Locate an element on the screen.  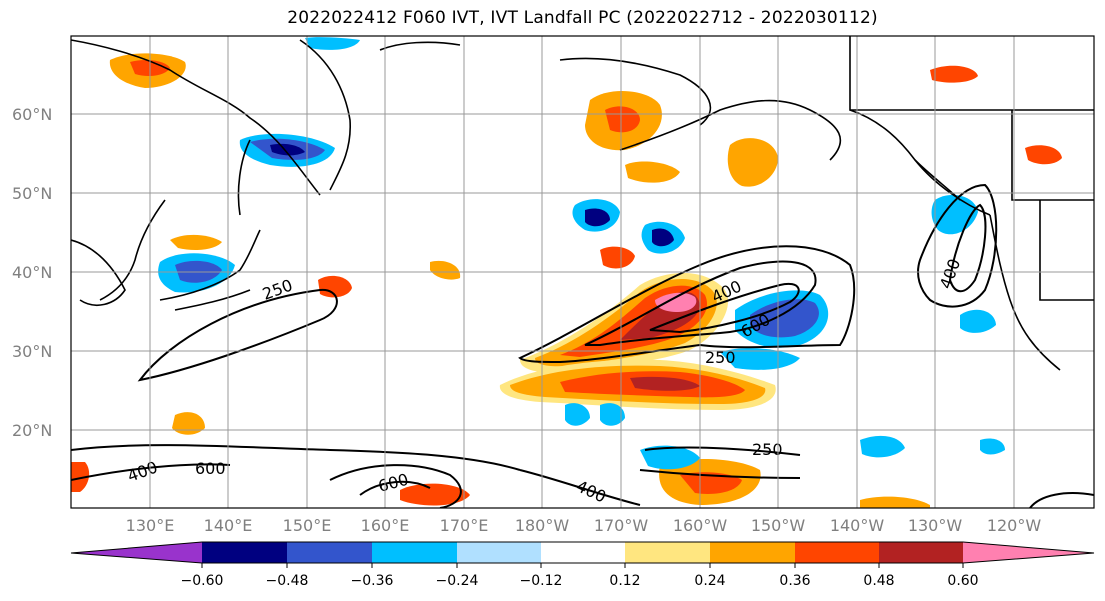
colorbar-tick-label: 0.48 is located at coordinates (878, 581).